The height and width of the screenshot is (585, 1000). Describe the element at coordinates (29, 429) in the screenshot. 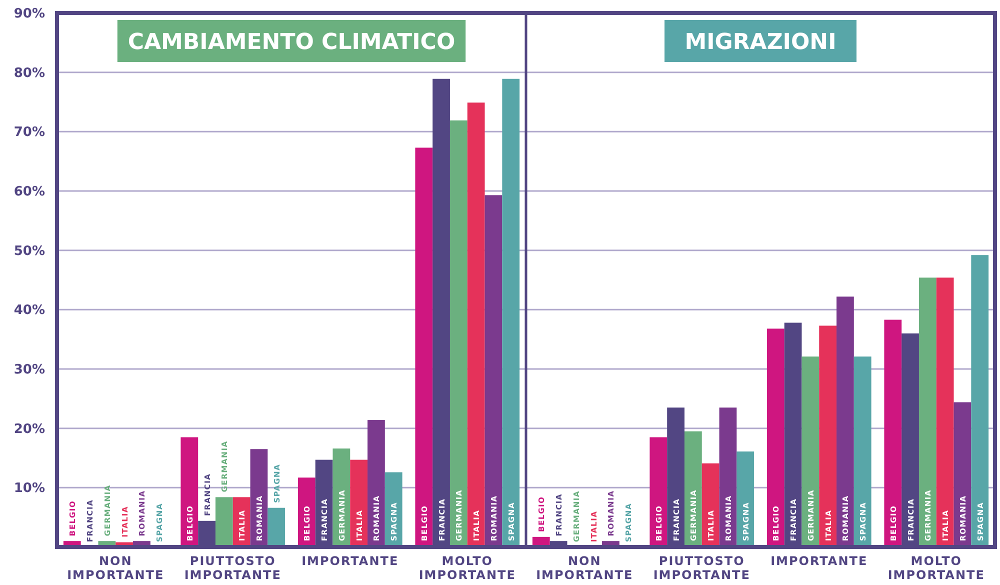

I see `y-tick-label: 20%` at that location.